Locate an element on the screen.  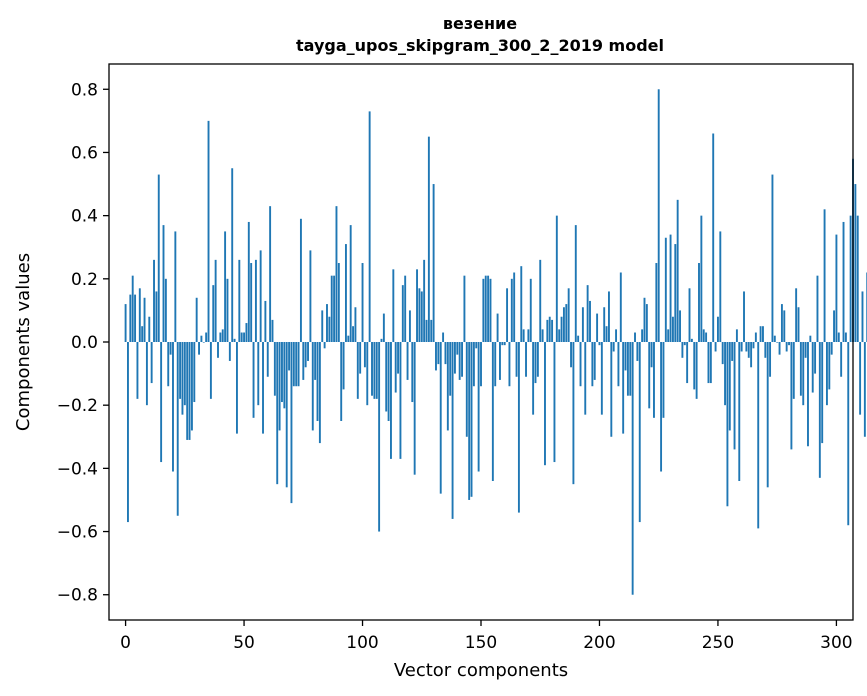
y-tick-label: −0.6 is located at coordinates (77, 533).